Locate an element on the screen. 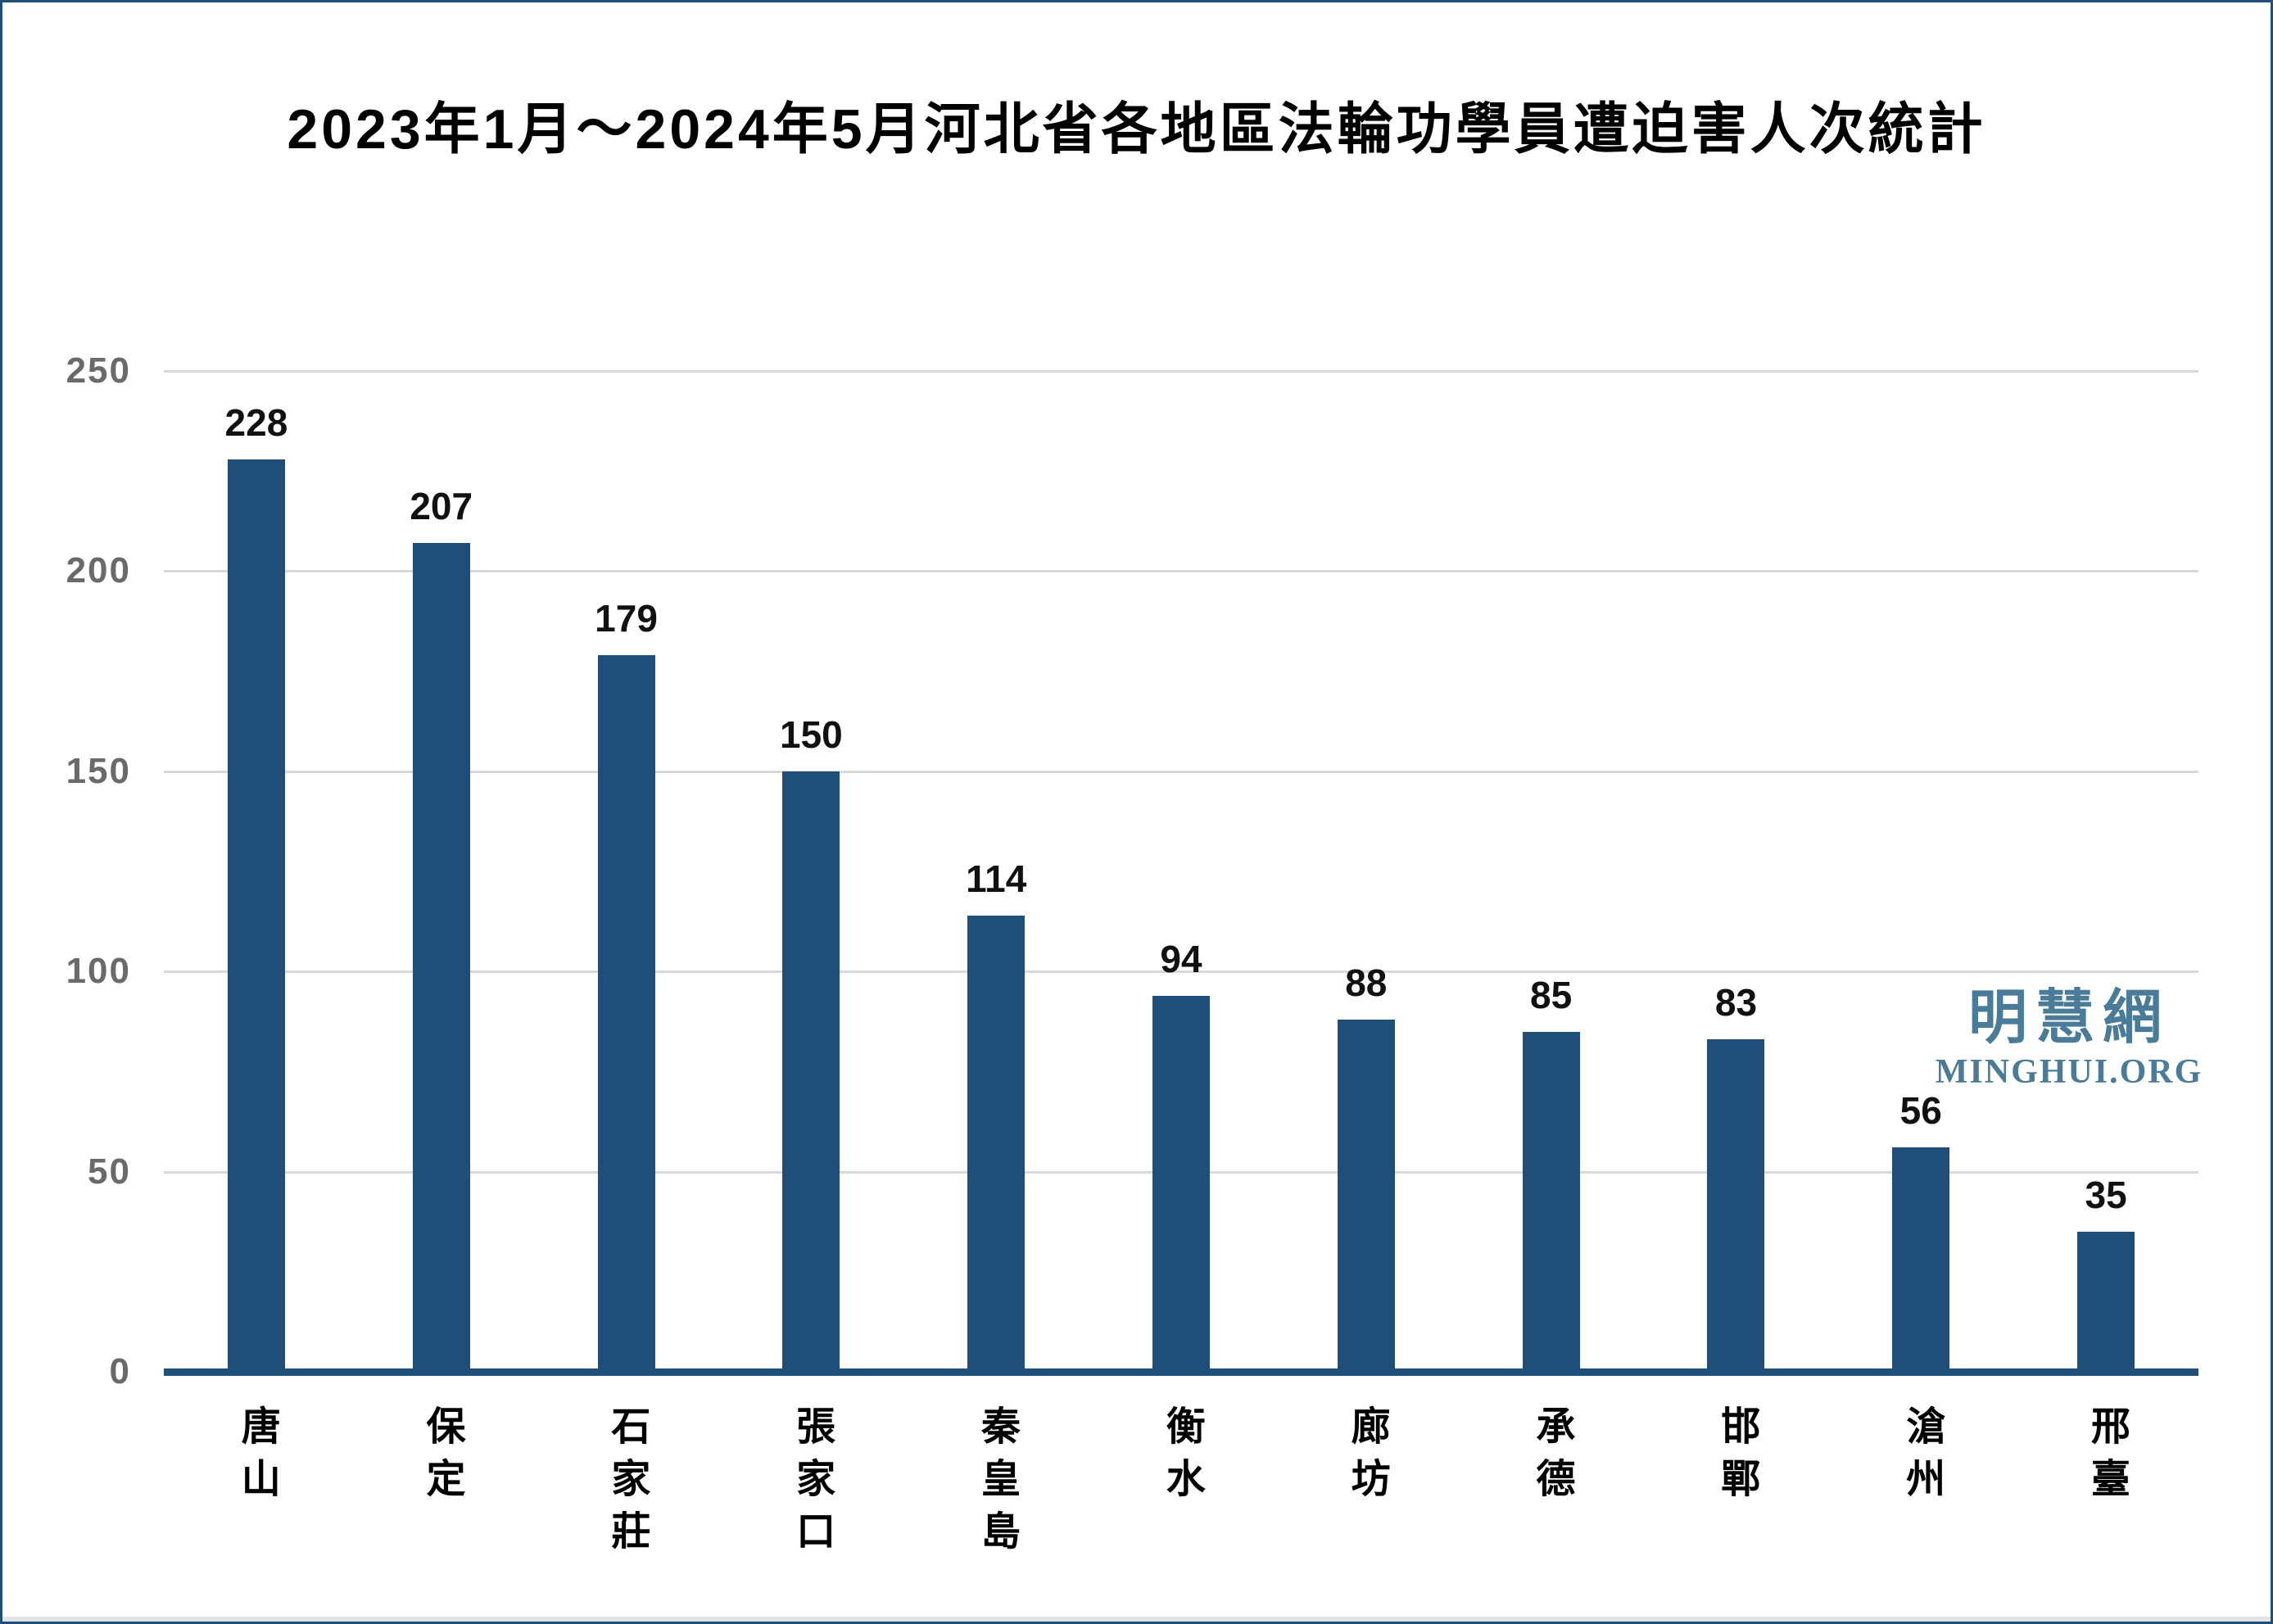 This screenshot has width=2273, height=1624. minghui-watermark: 明慧網 MINGHUI.ORG is located at coordinates (2069, 1037).